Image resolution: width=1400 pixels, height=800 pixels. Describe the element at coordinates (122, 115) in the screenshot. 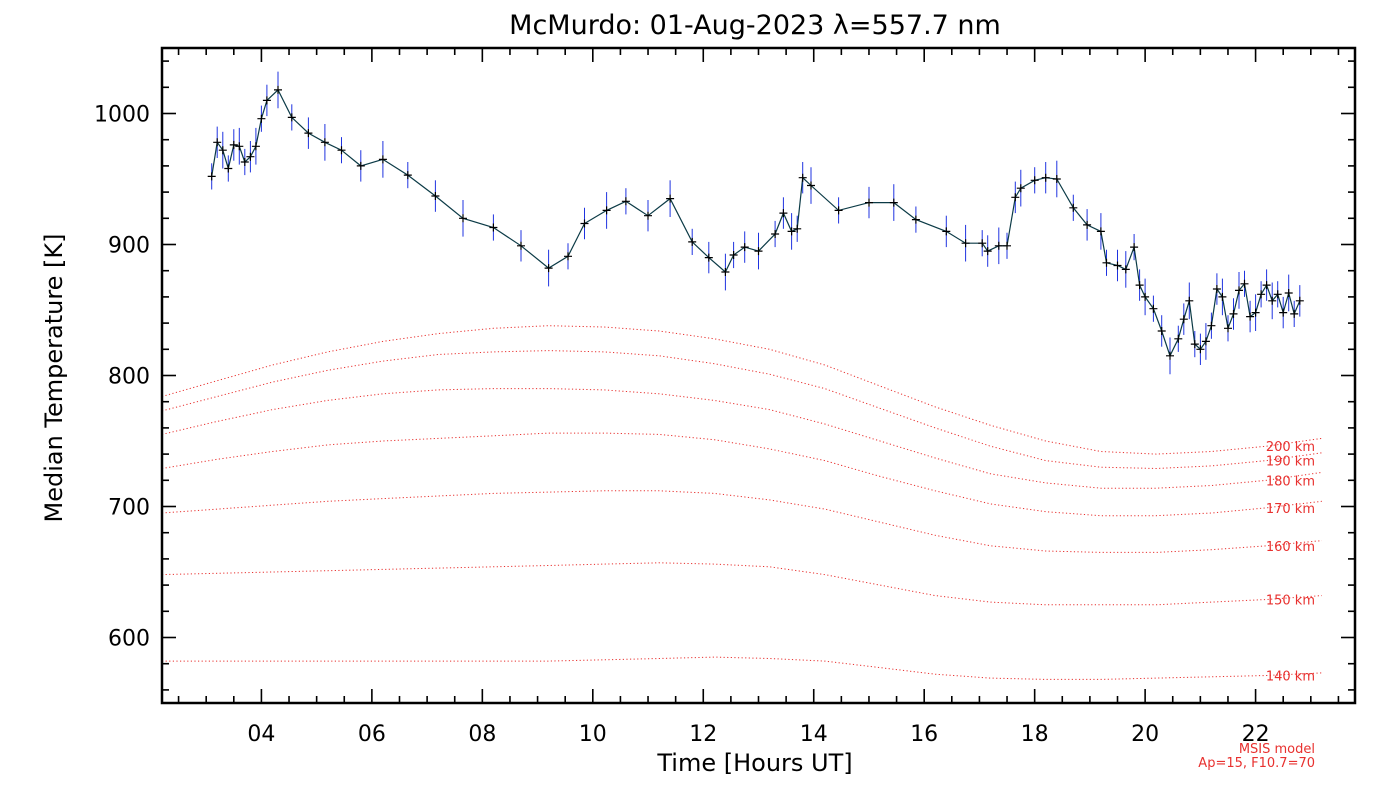

I see `y-tick-label: 1000` at that location.